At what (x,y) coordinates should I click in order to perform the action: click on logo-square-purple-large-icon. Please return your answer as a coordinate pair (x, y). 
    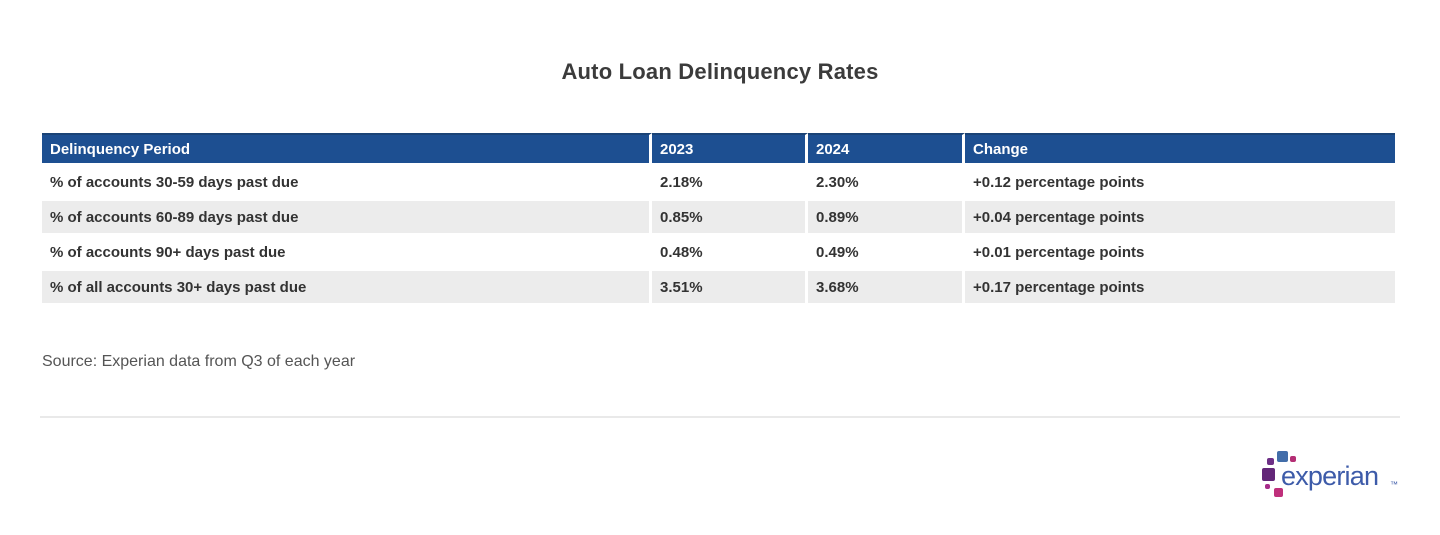
    Looking at the image, I should click on (1268, 474).